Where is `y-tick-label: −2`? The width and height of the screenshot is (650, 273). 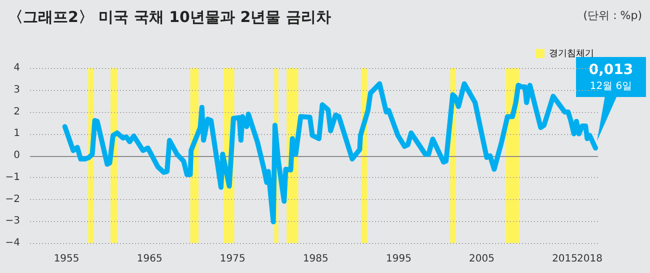 y-tick-label: −2 is located at coordinates (12, 199).